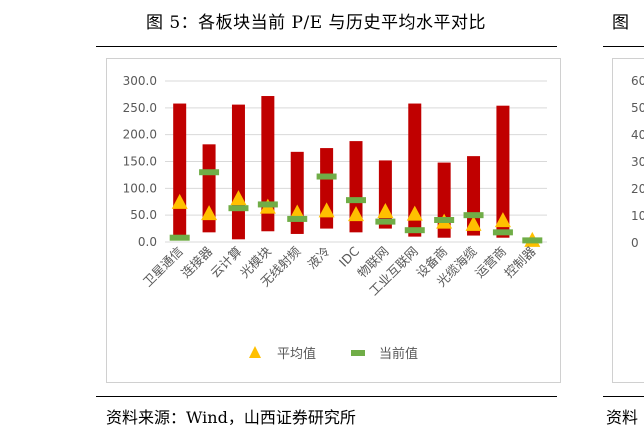 The height and width of the screenshot is (440, 644). I want to click on x-tick-label: 控制器, so click(519, 261).